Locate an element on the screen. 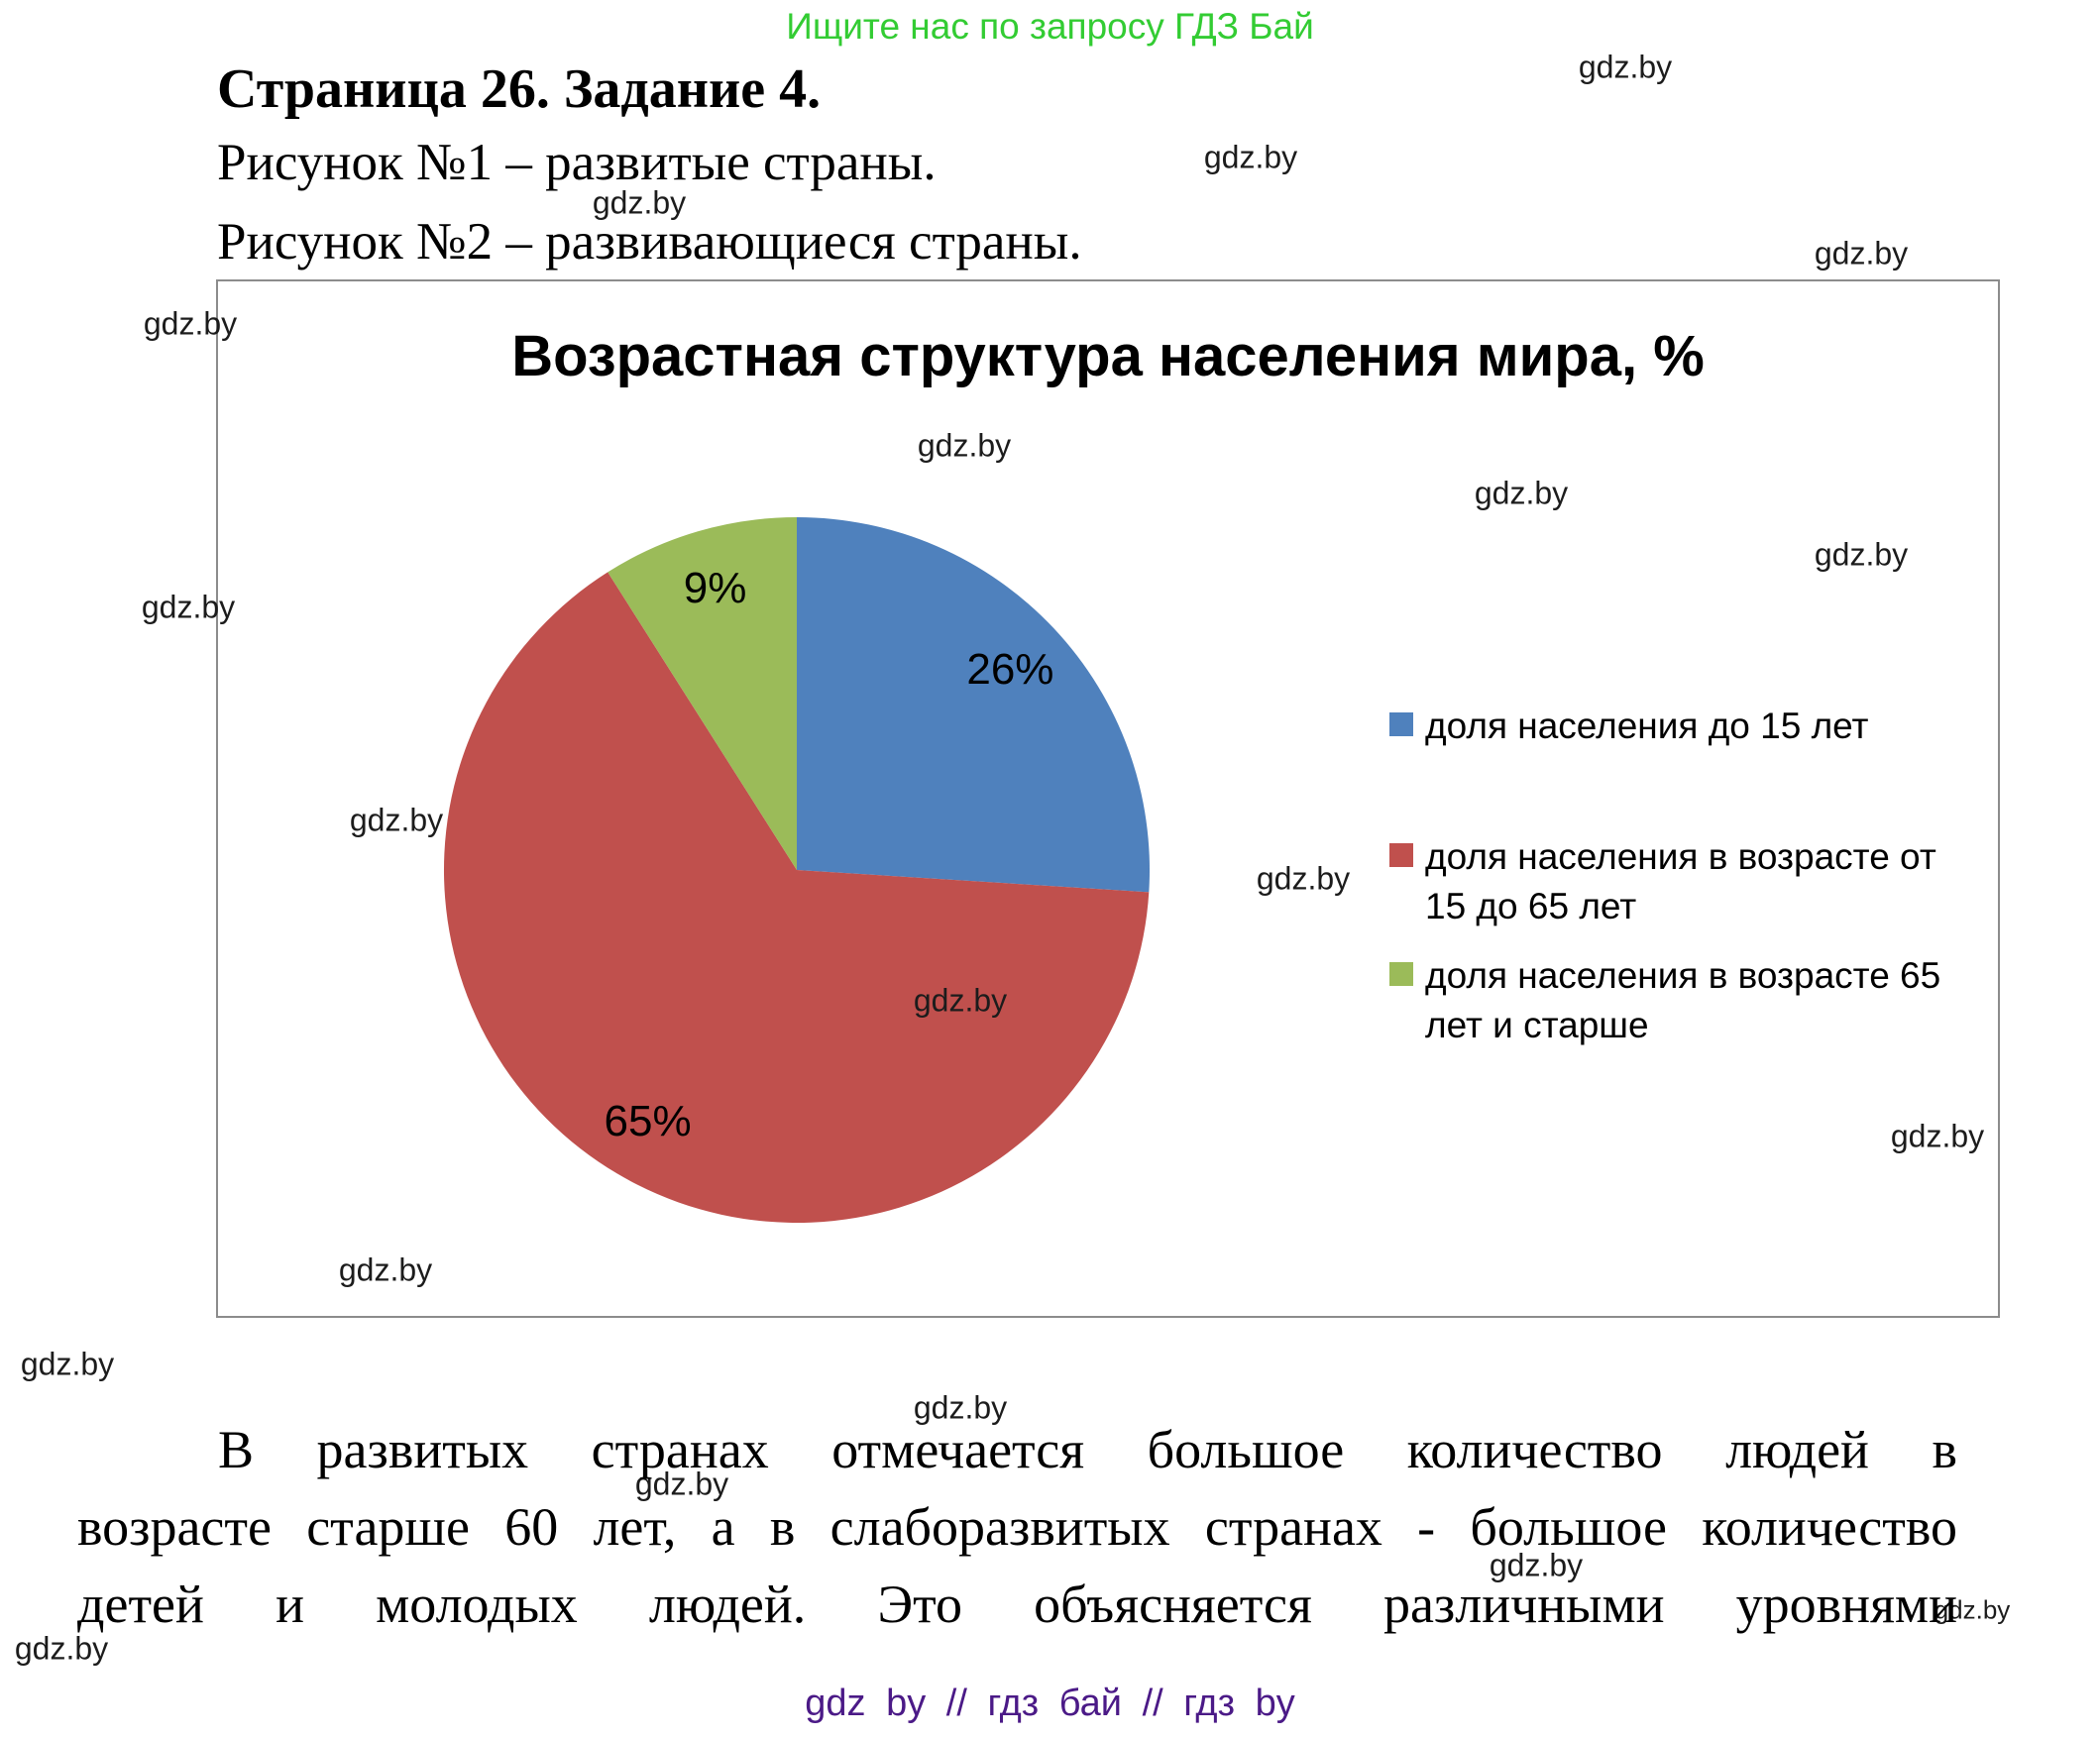 The width and height of the screenshot is (2100, 1739). pie-label: 26% is located at coordinates (1010, 669).